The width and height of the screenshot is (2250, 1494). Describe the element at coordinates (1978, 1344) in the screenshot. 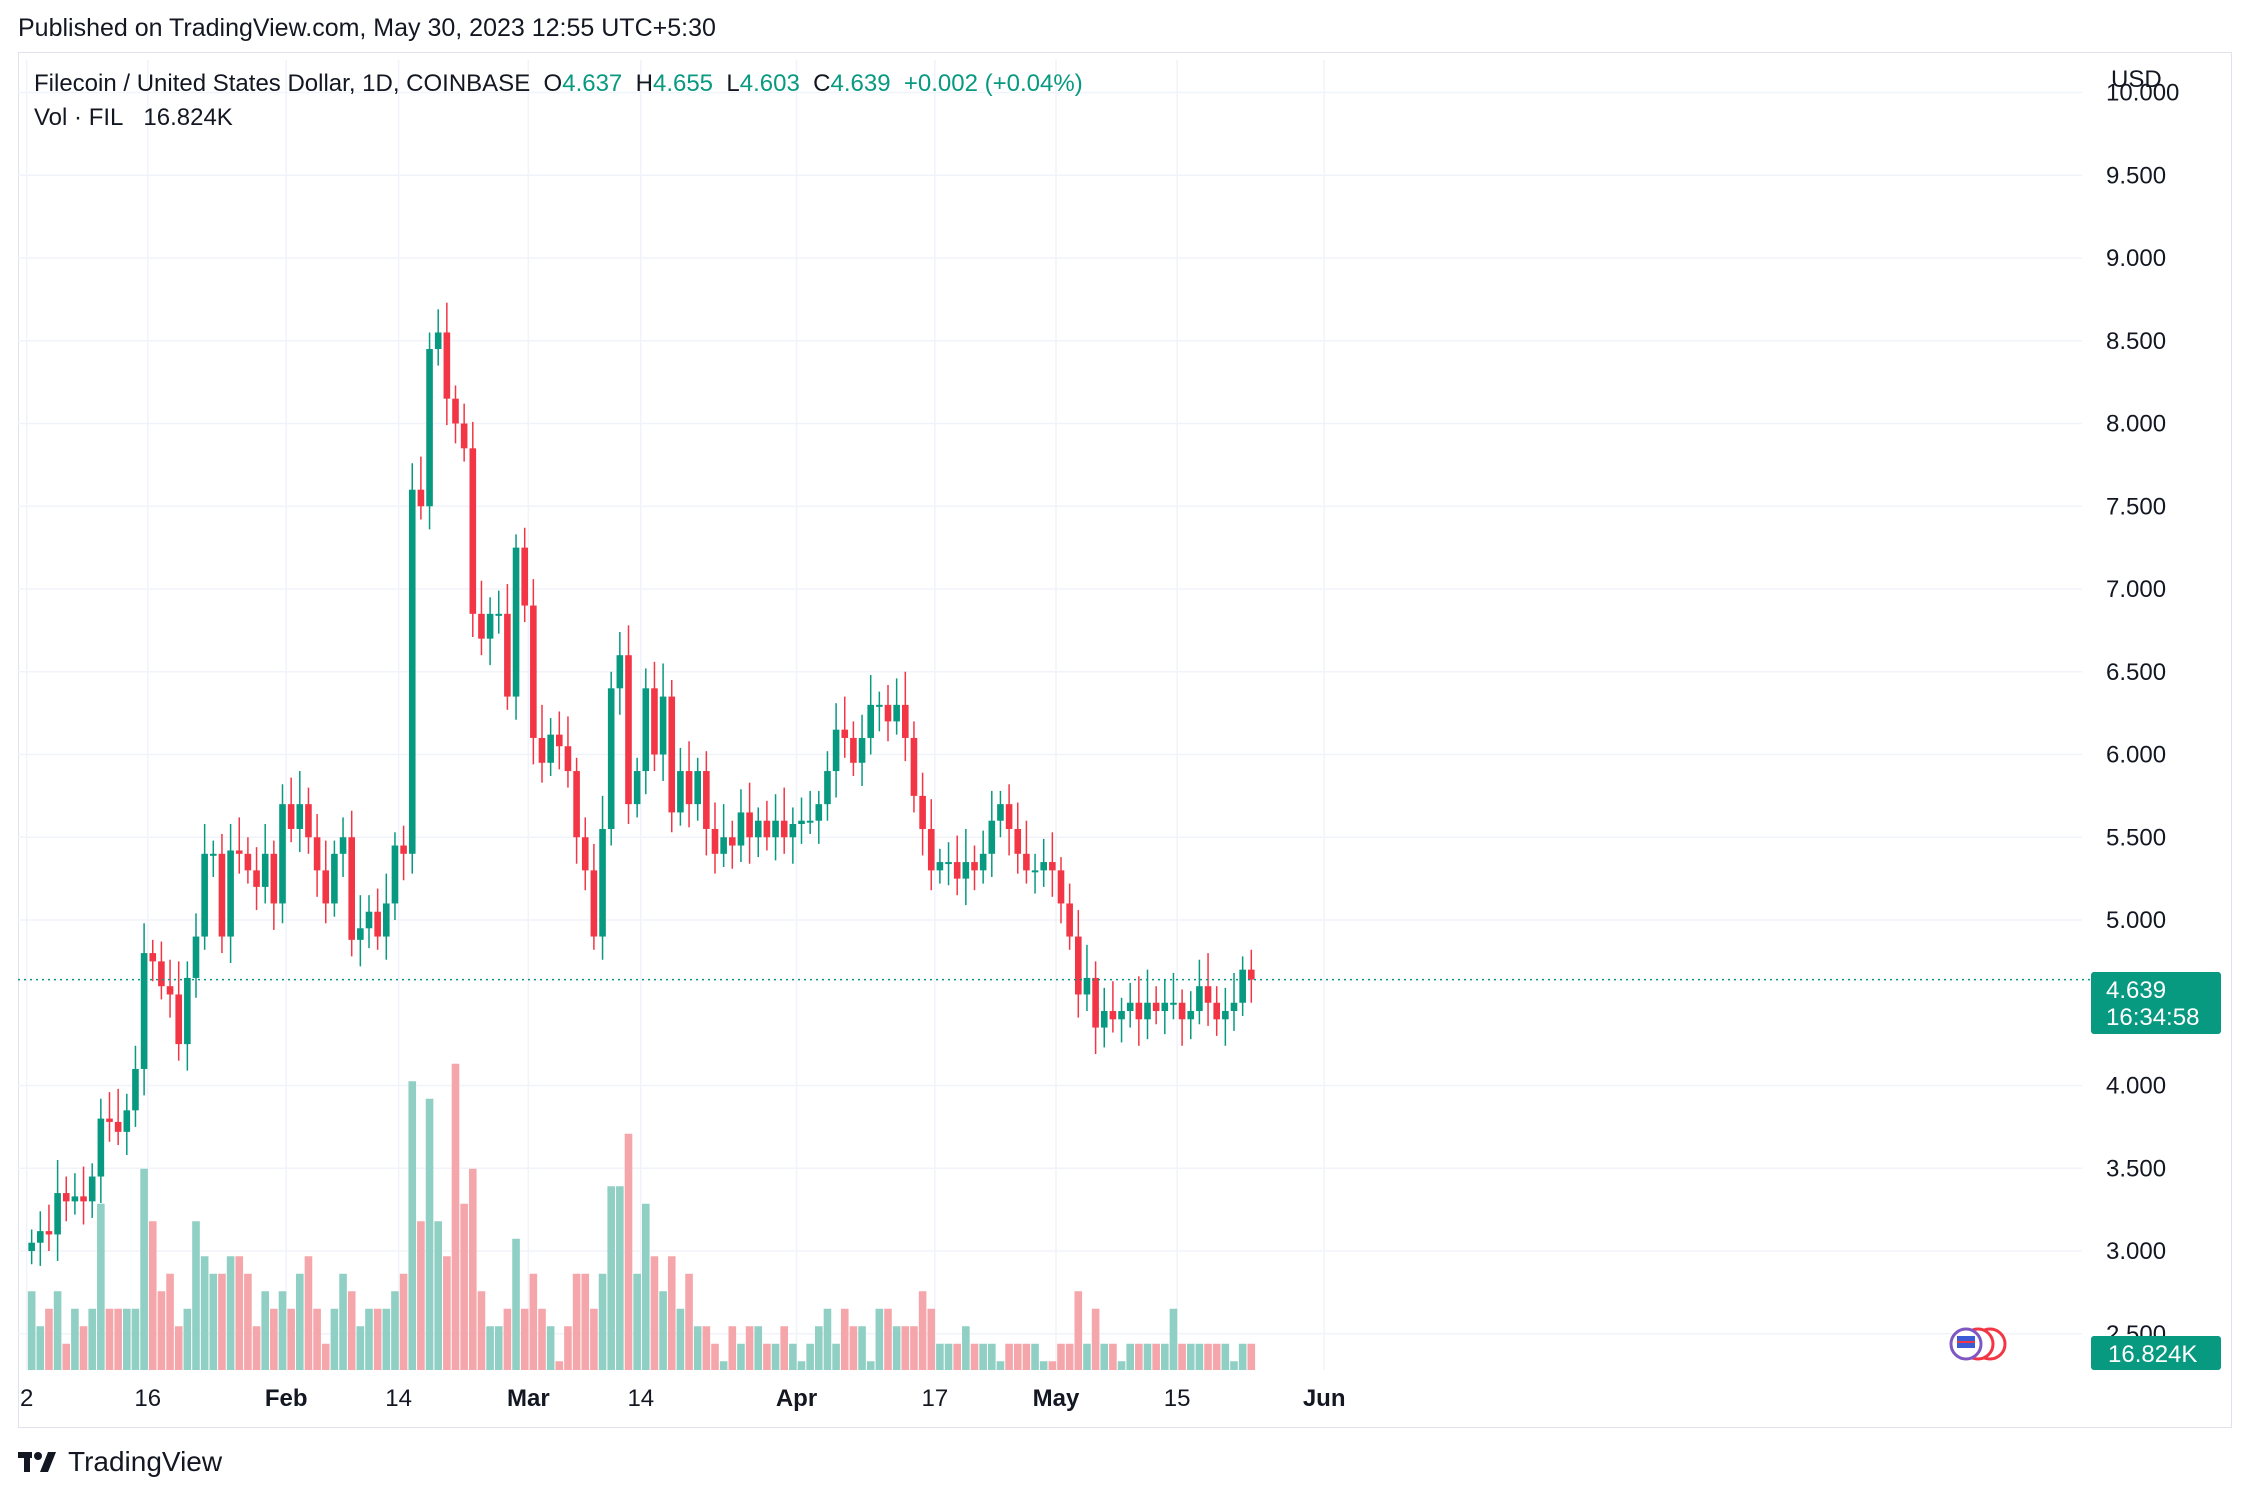

I see `event-flags-icon` at that location.